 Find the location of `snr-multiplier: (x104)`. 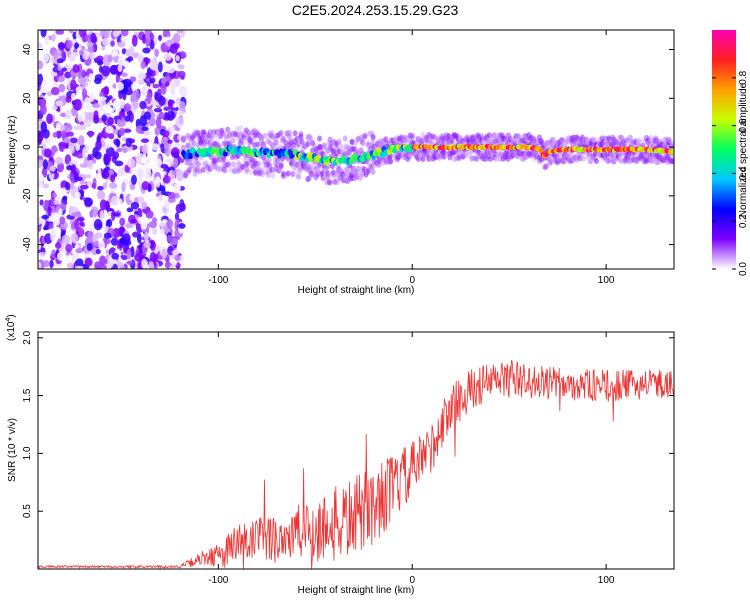

snr-multiplier: (x104) is located at coordinates (11, 327).